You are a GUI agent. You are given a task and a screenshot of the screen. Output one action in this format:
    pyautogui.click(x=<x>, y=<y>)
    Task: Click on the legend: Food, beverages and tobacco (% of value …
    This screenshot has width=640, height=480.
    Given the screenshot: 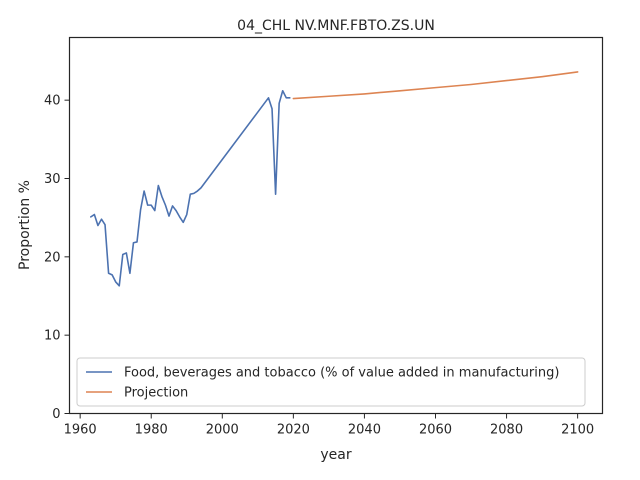 What is the action you would take?
    pyautogui.click(x=331, y=382)
    